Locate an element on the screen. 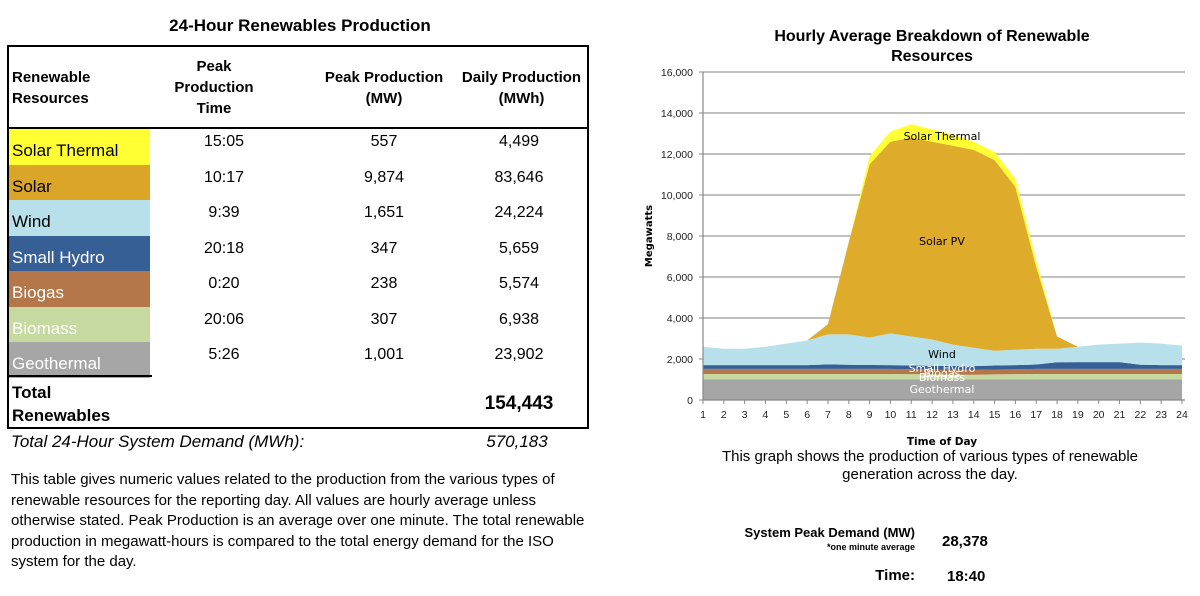 This screenshot has height=596, width=1200. series-label-solar-pv: Solar PV is located at coordinates (942, 241).